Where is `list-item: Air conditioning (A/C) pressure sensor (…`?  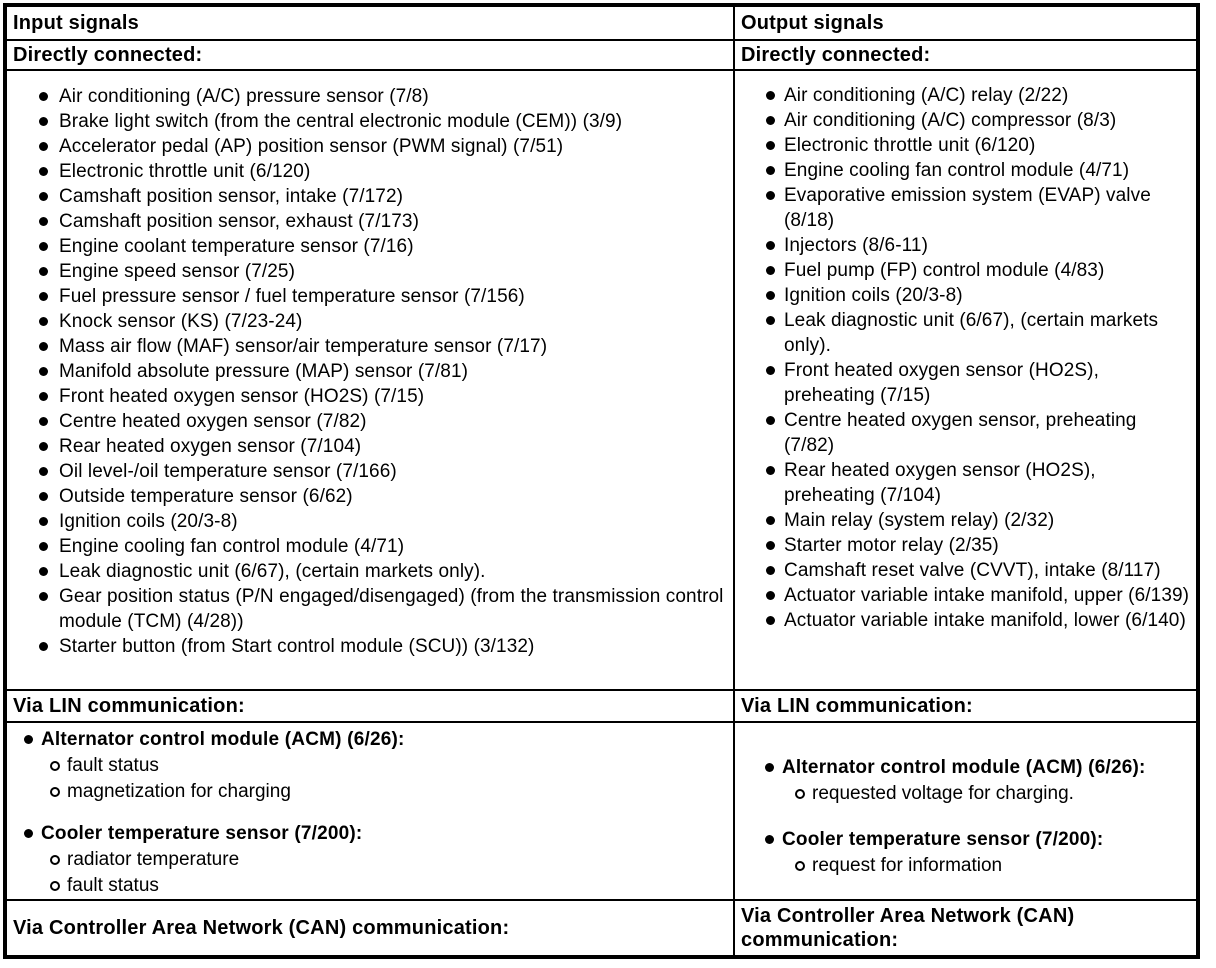 list-item: Air conditioning (A/C) pressure sensor (… is located at coordinates (381, 96).